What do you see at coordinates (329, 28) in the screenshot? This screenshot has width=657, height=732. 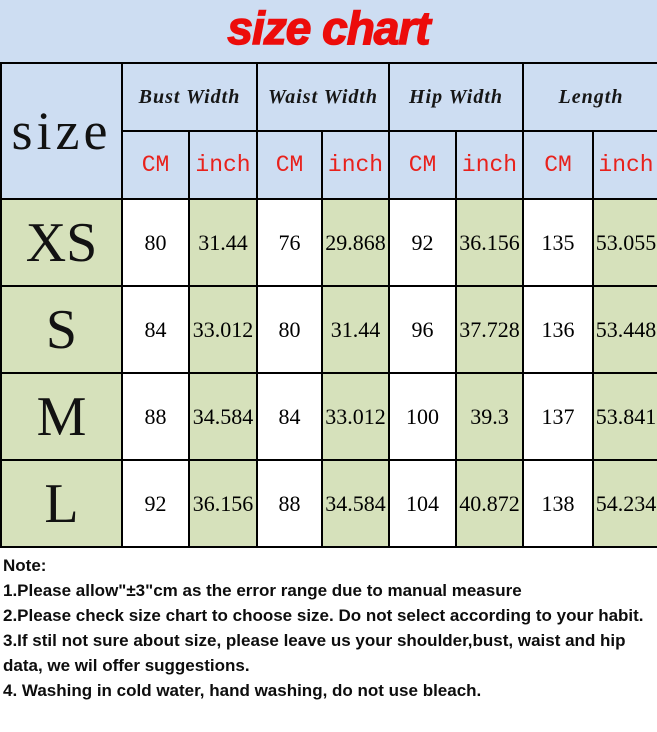 I see `page-title: size chart` at bounding box center [329, 28].